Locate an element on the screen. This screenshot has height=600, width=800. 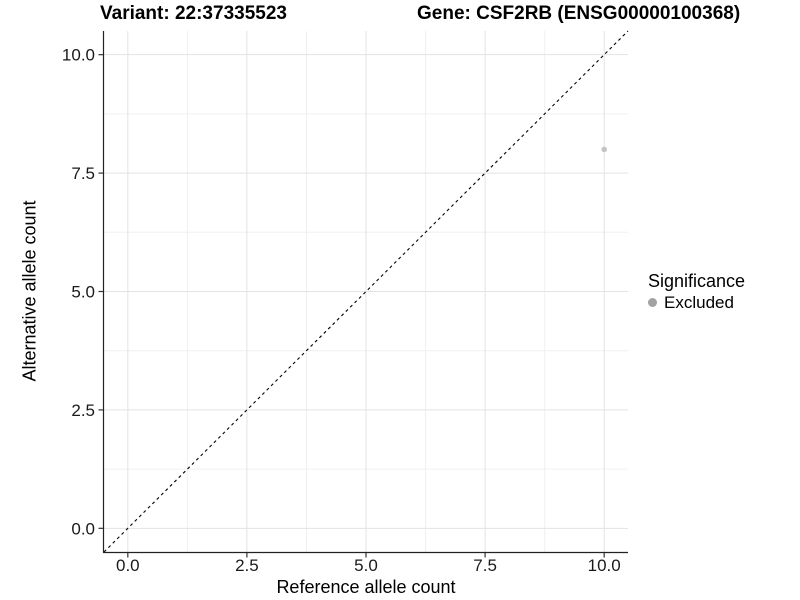
legend: Significance Excluded is located at coordinates (696, 291).